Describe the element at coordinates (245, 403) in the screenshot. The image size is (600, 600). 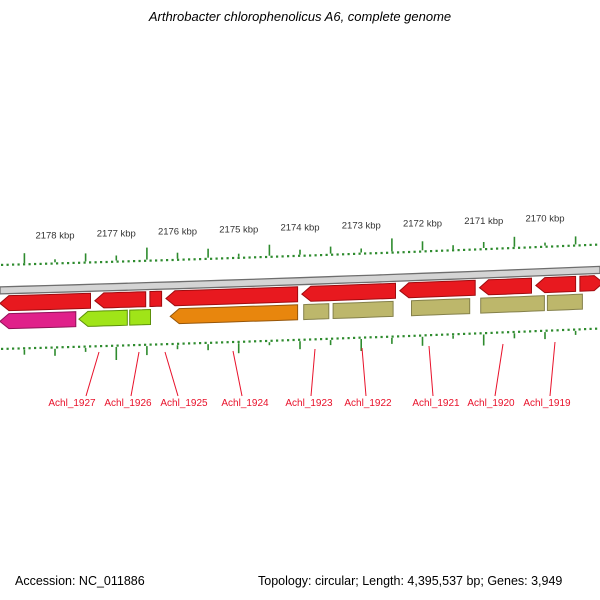
I see `gene-label-achl-1924: Achl_1924` at that location.